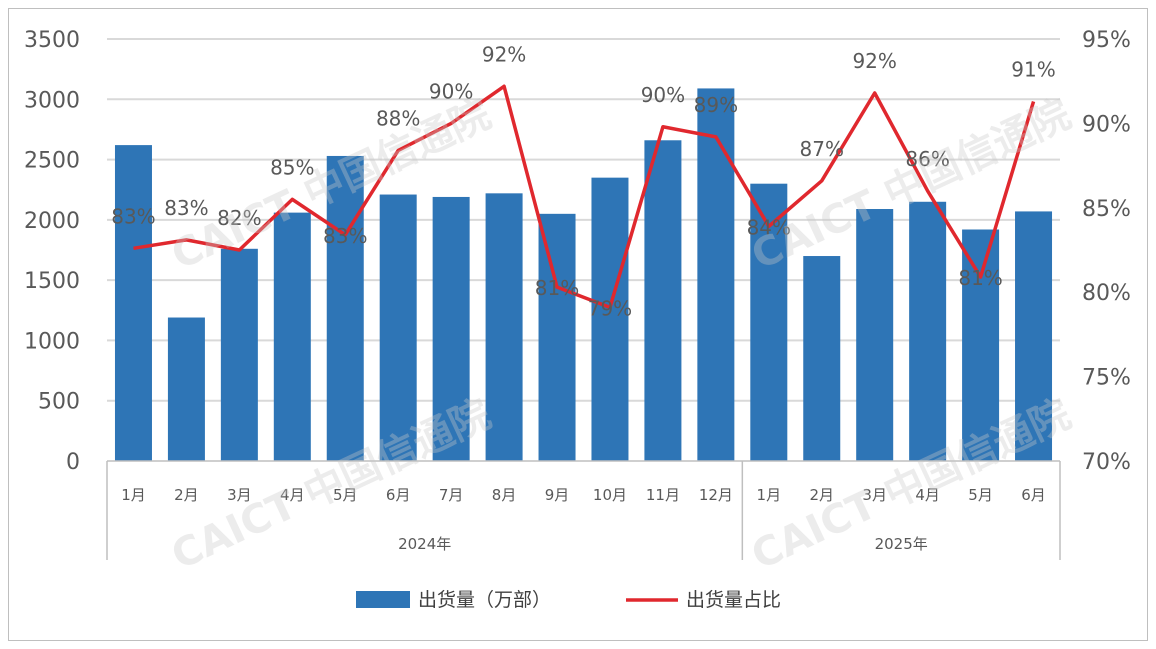 The height and width of the screenshot is (649, 1156). Describe the element at coordinates (52, 161) in the screenshot. I see `y-left-tick-label: 2500` at that location.